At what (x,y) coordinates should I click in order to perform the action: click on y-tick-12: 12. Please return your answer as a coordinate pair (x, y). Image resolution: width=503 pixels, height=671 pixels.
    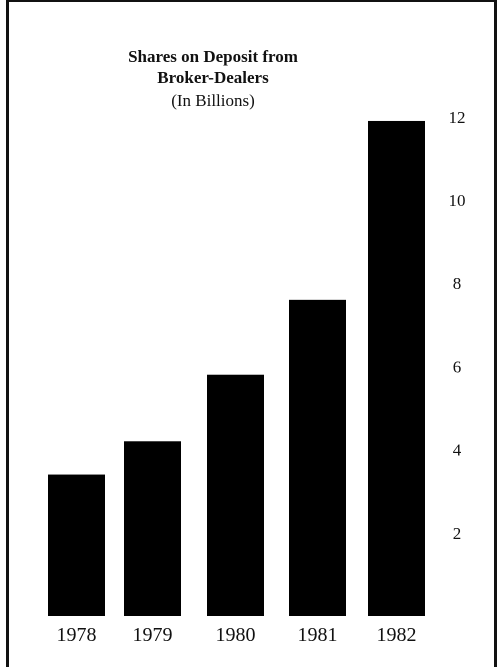
    Looking at the image, I should click on (457, 117).